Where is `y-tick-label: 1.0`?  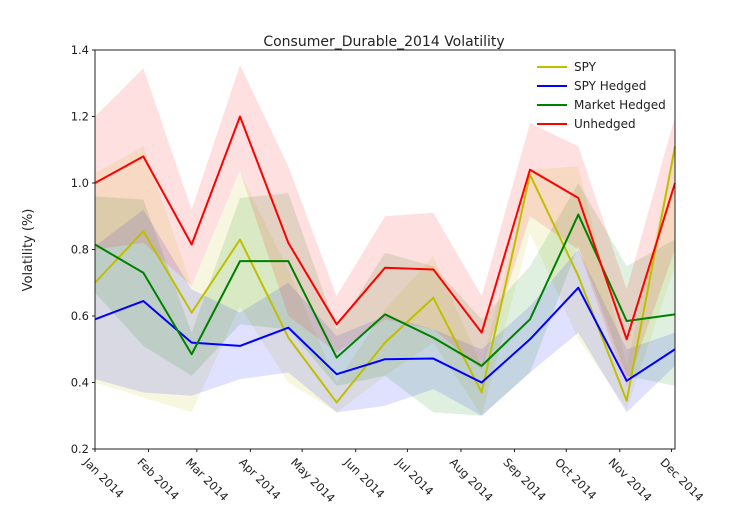
y-tick-label: 1.0 is located at coordinates (80, 183).